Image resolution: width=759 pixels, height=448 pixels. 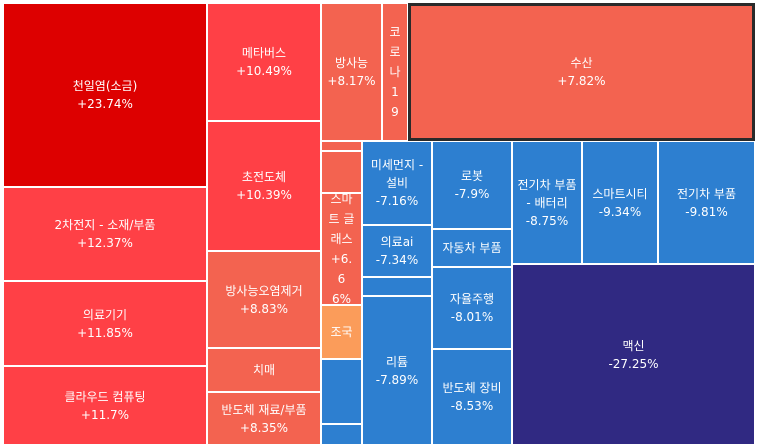 What do you see at coordinates (264, 308) in the screenshot?
I see `theme-change: +8.83%` at bounding box center [264, 308].